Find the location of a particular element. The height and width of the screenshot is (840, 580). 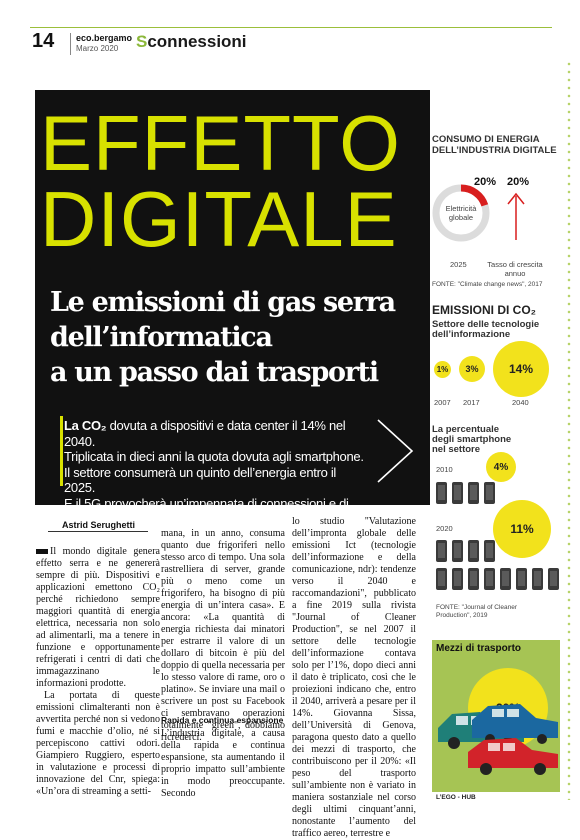

subheadline-line-1: Le emissioni di gas serra is located at coordinates (223, 302).